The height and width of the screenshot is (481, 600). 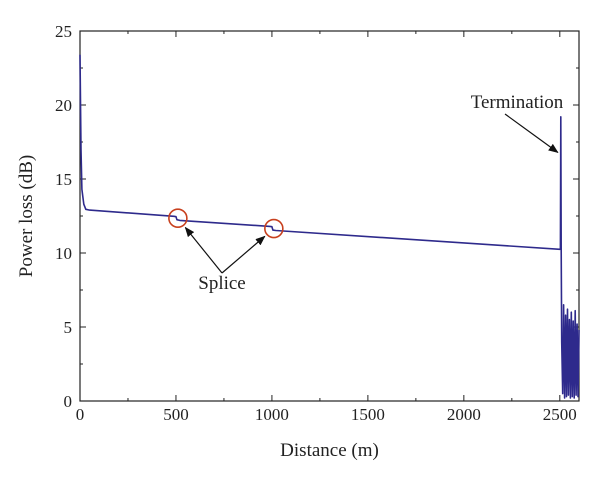 What do you see at coordinates (80, 414) in the screenshot?
I see `x-tick-label: 0` at bounding box center [80, 414].